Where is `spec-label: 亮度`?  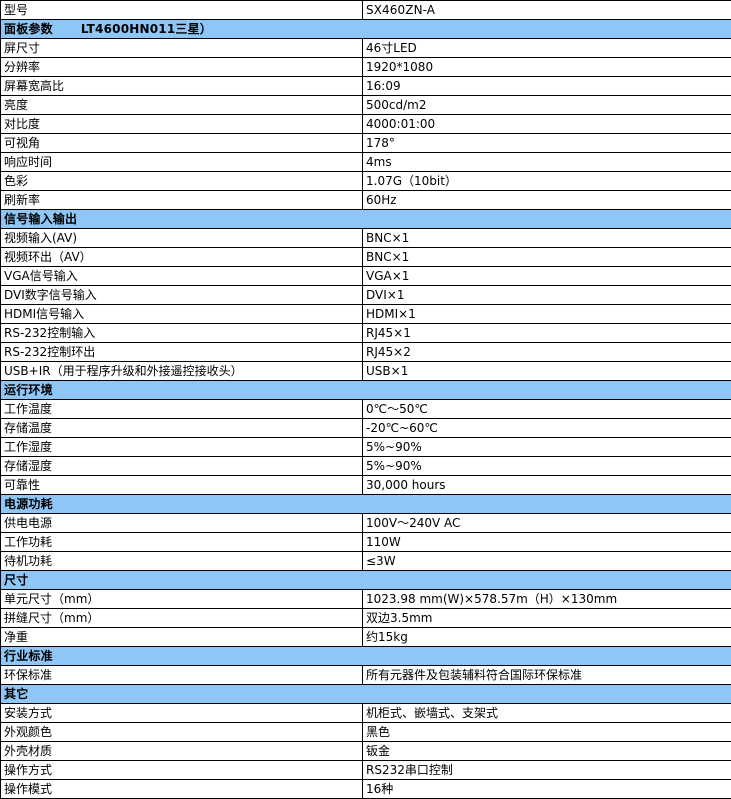
spec-label: 亮度 is located at coordinates (182, 105).